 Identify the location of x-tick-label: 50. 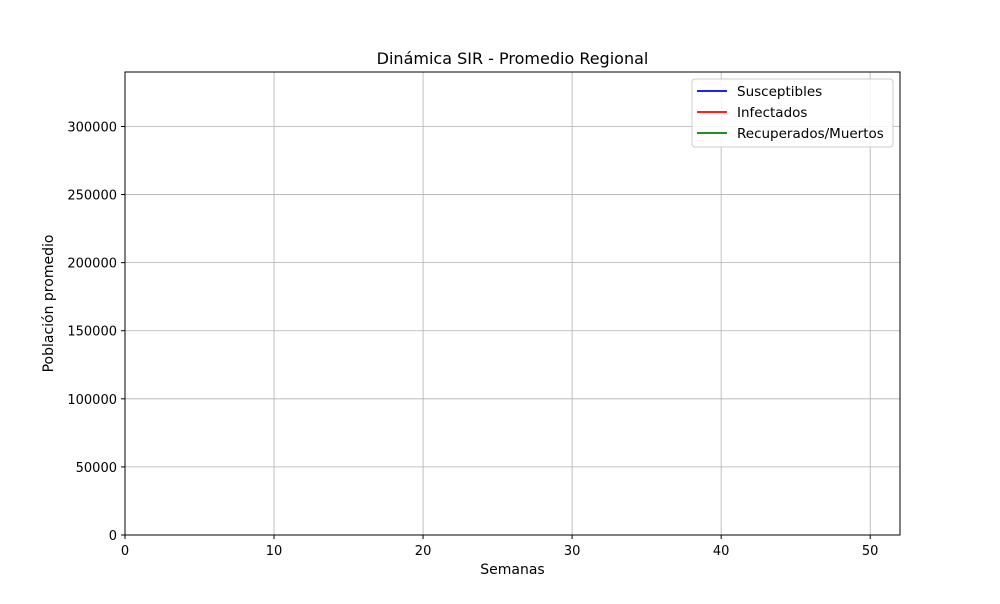
(870, 551).